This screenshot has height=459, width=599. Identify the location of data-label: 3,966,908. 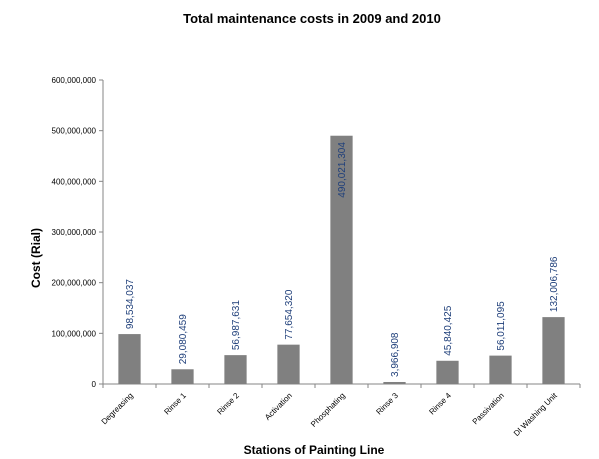
(395, 354).